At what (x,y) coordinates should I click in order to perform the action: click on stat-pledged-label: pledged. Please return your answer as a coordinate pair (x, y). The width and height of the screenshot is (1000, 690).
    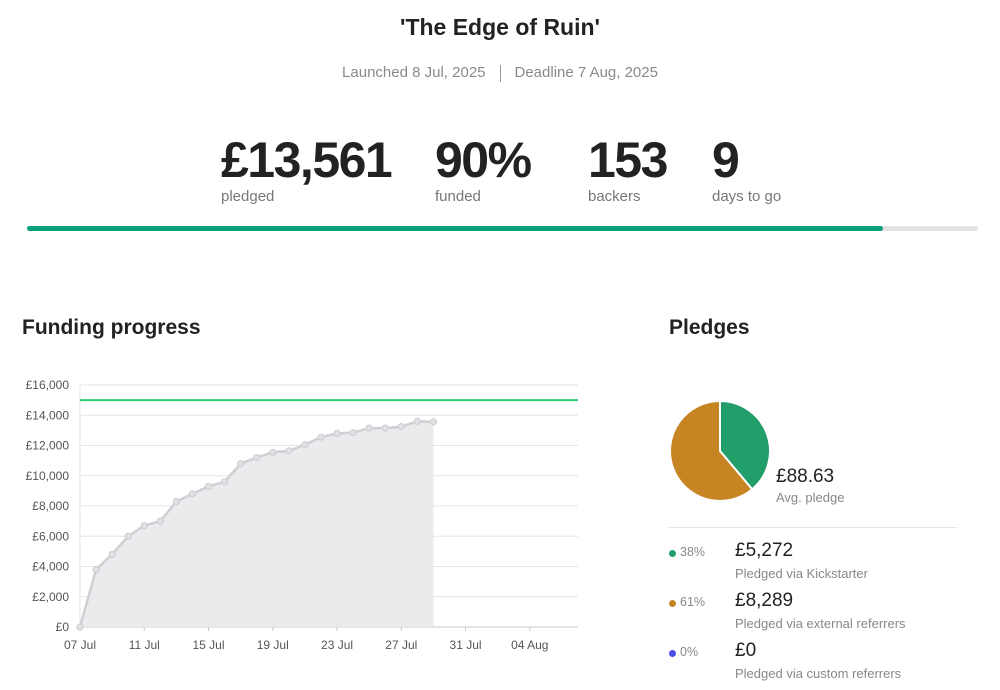
    Looking at the image, I should click on (248, 196).